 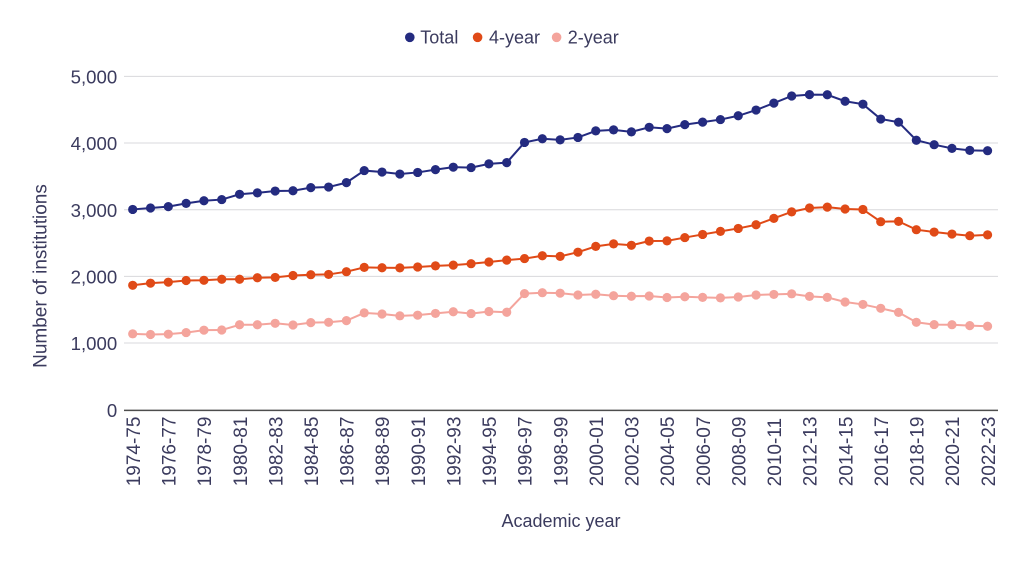 I want to click on svg-text: 2004-05, so click(x=668, y=452).